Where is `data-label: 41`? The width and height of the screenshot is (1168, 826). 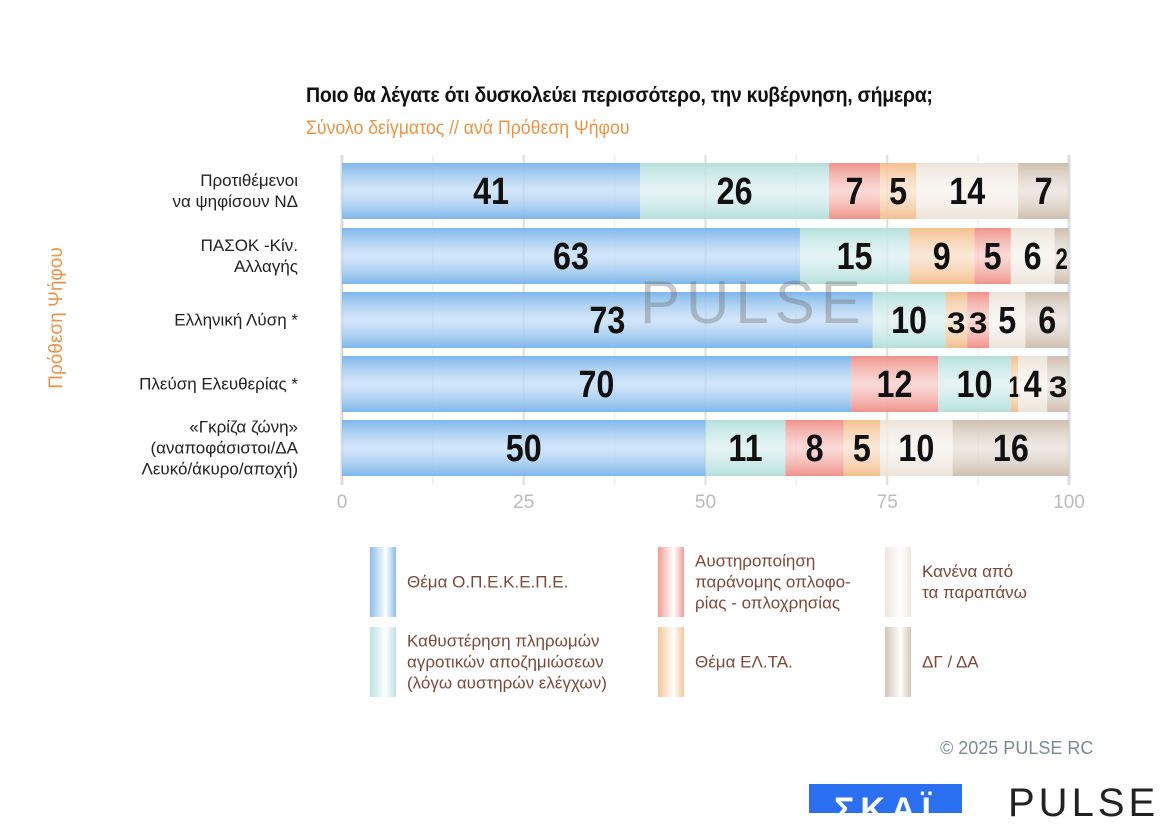 data-label: 41 is located at coordinates (491, 192).